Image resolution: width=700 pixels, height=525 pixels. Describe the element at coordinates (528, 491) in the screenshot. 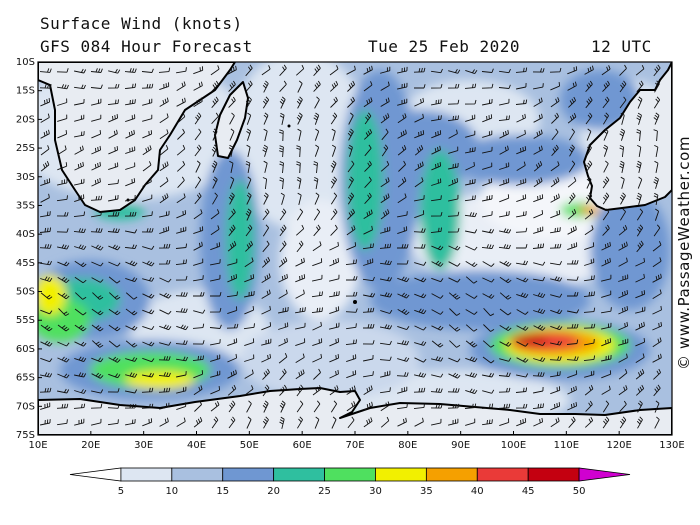

I see `legend-tick-label: 45` at that location.